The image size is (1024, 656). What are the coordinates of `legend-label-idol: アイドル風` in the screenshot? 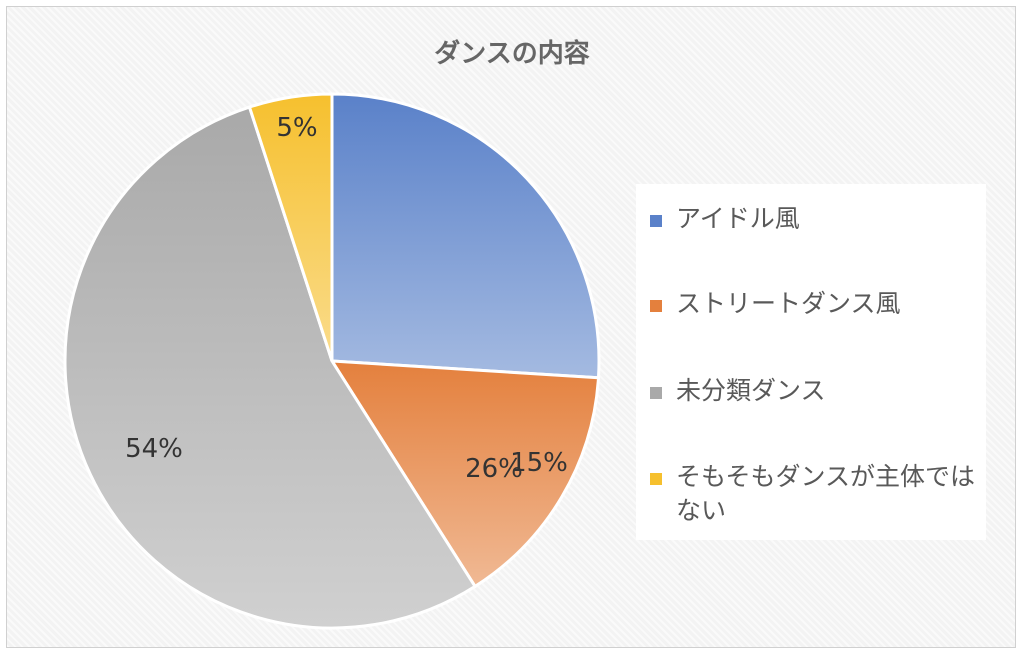 It's located at (738, 218).